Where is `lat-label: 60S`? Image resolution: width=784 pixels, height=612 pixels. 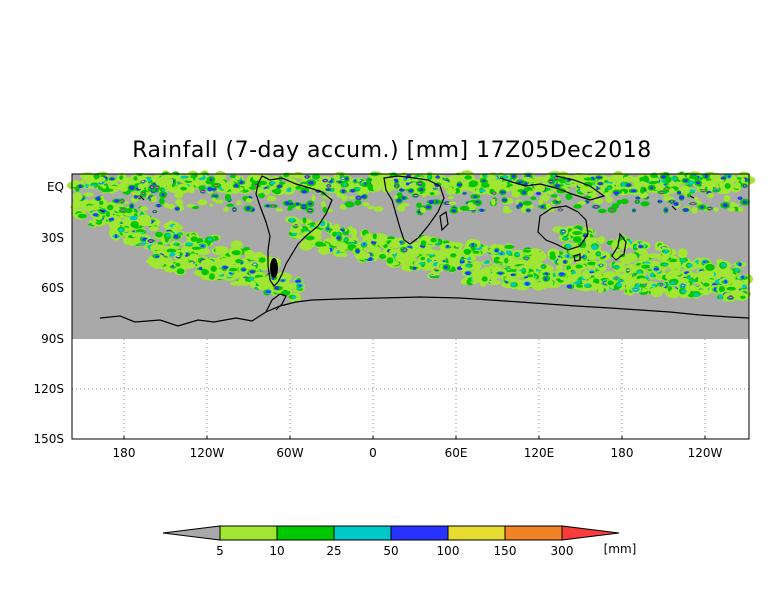 lat-label: 60S is located at coordinates (52, 288).